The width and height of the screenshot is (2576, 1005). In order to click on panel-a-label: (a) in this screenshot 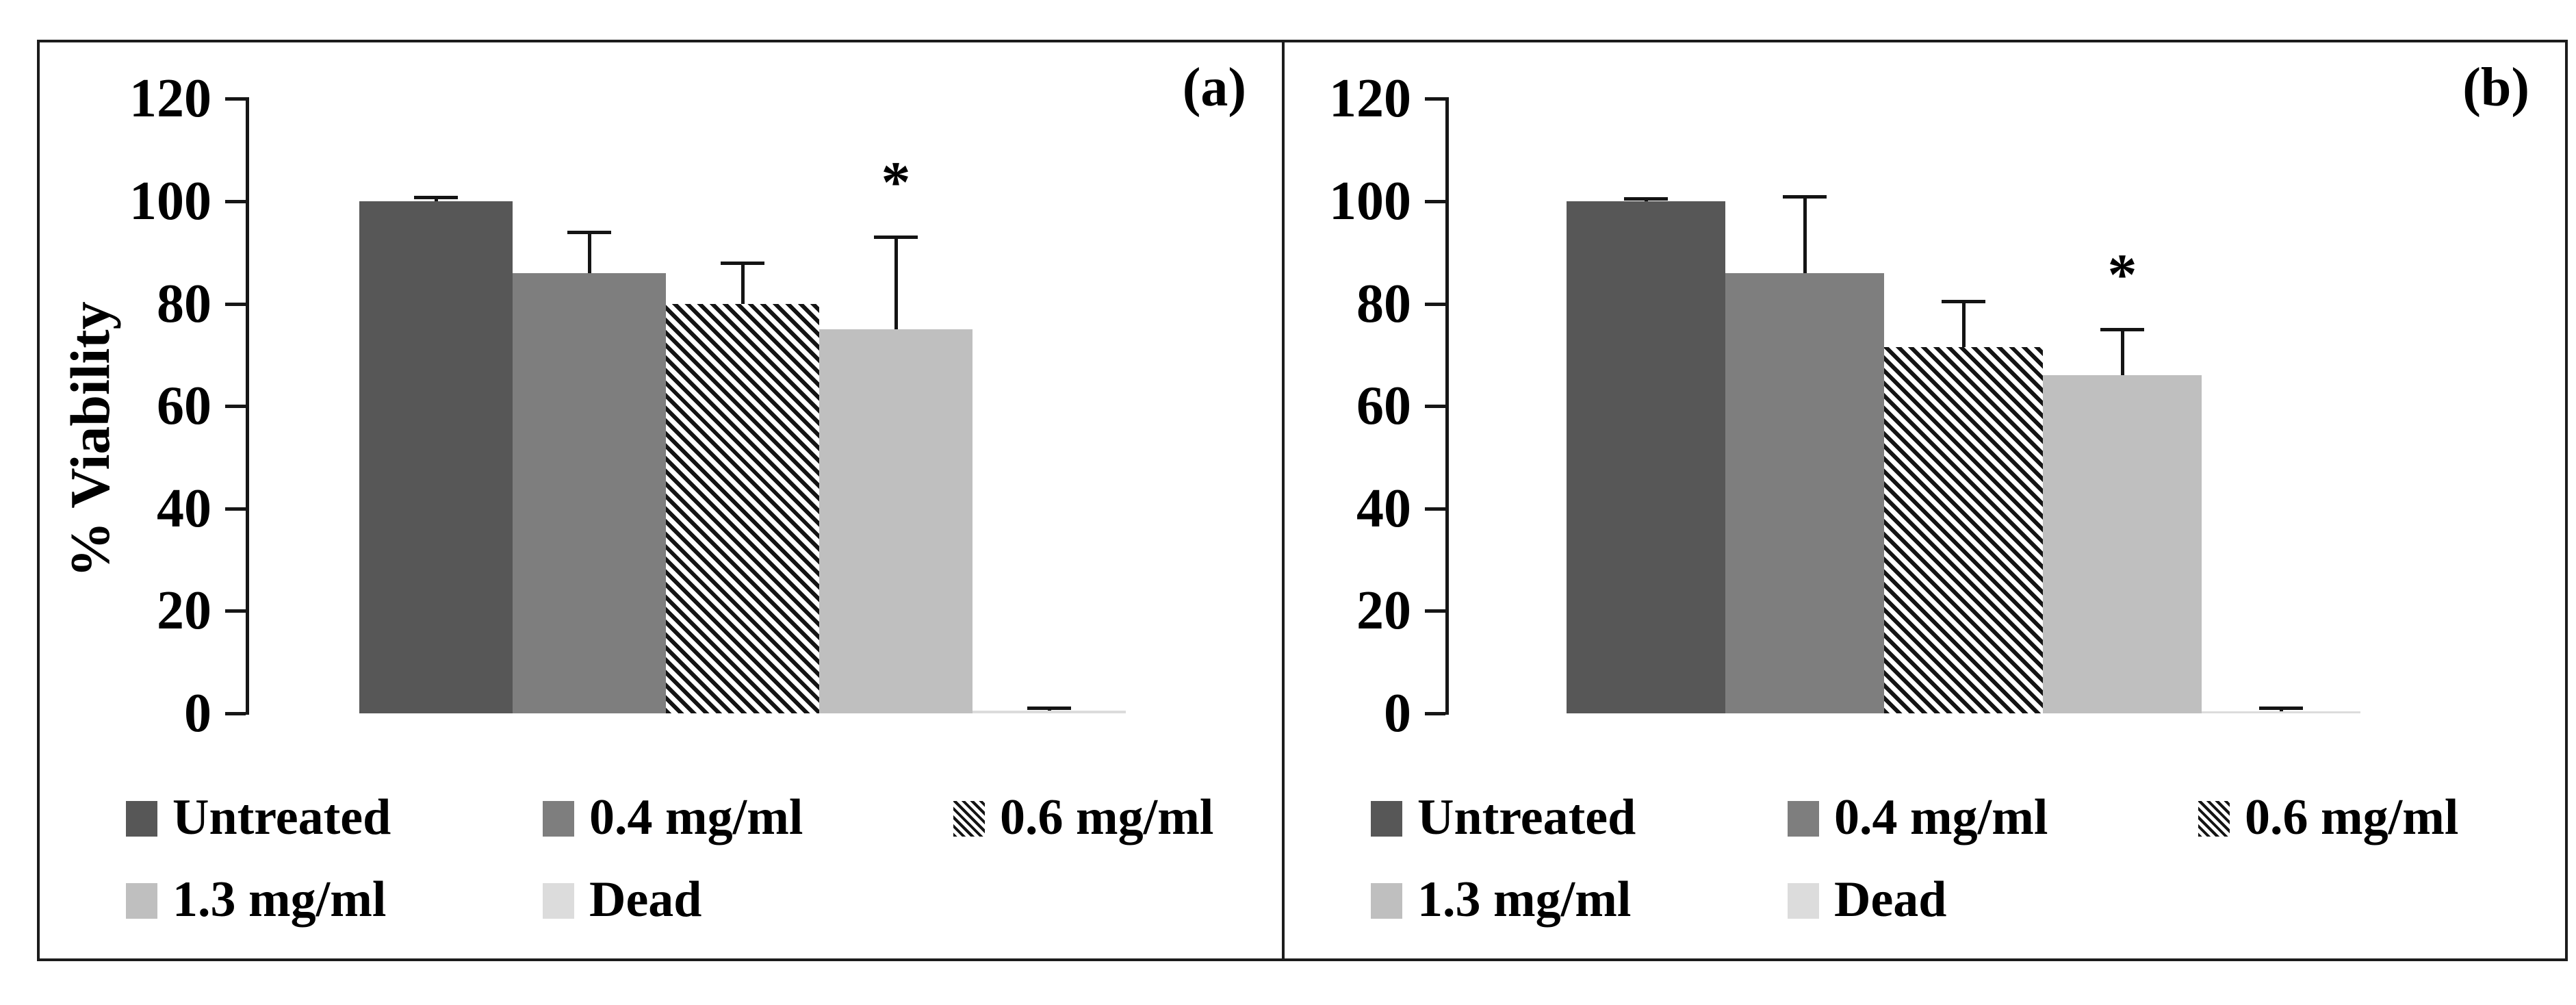, I will do `click(1214, 88)`.